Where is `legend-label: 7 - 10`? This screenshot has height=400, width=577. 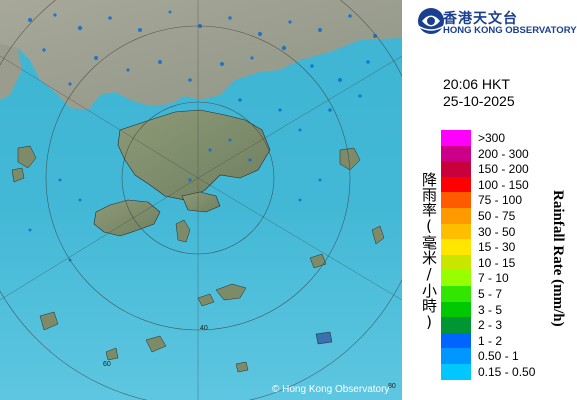
legend-label: 7 - 10 is located at coordinates (493, 278).